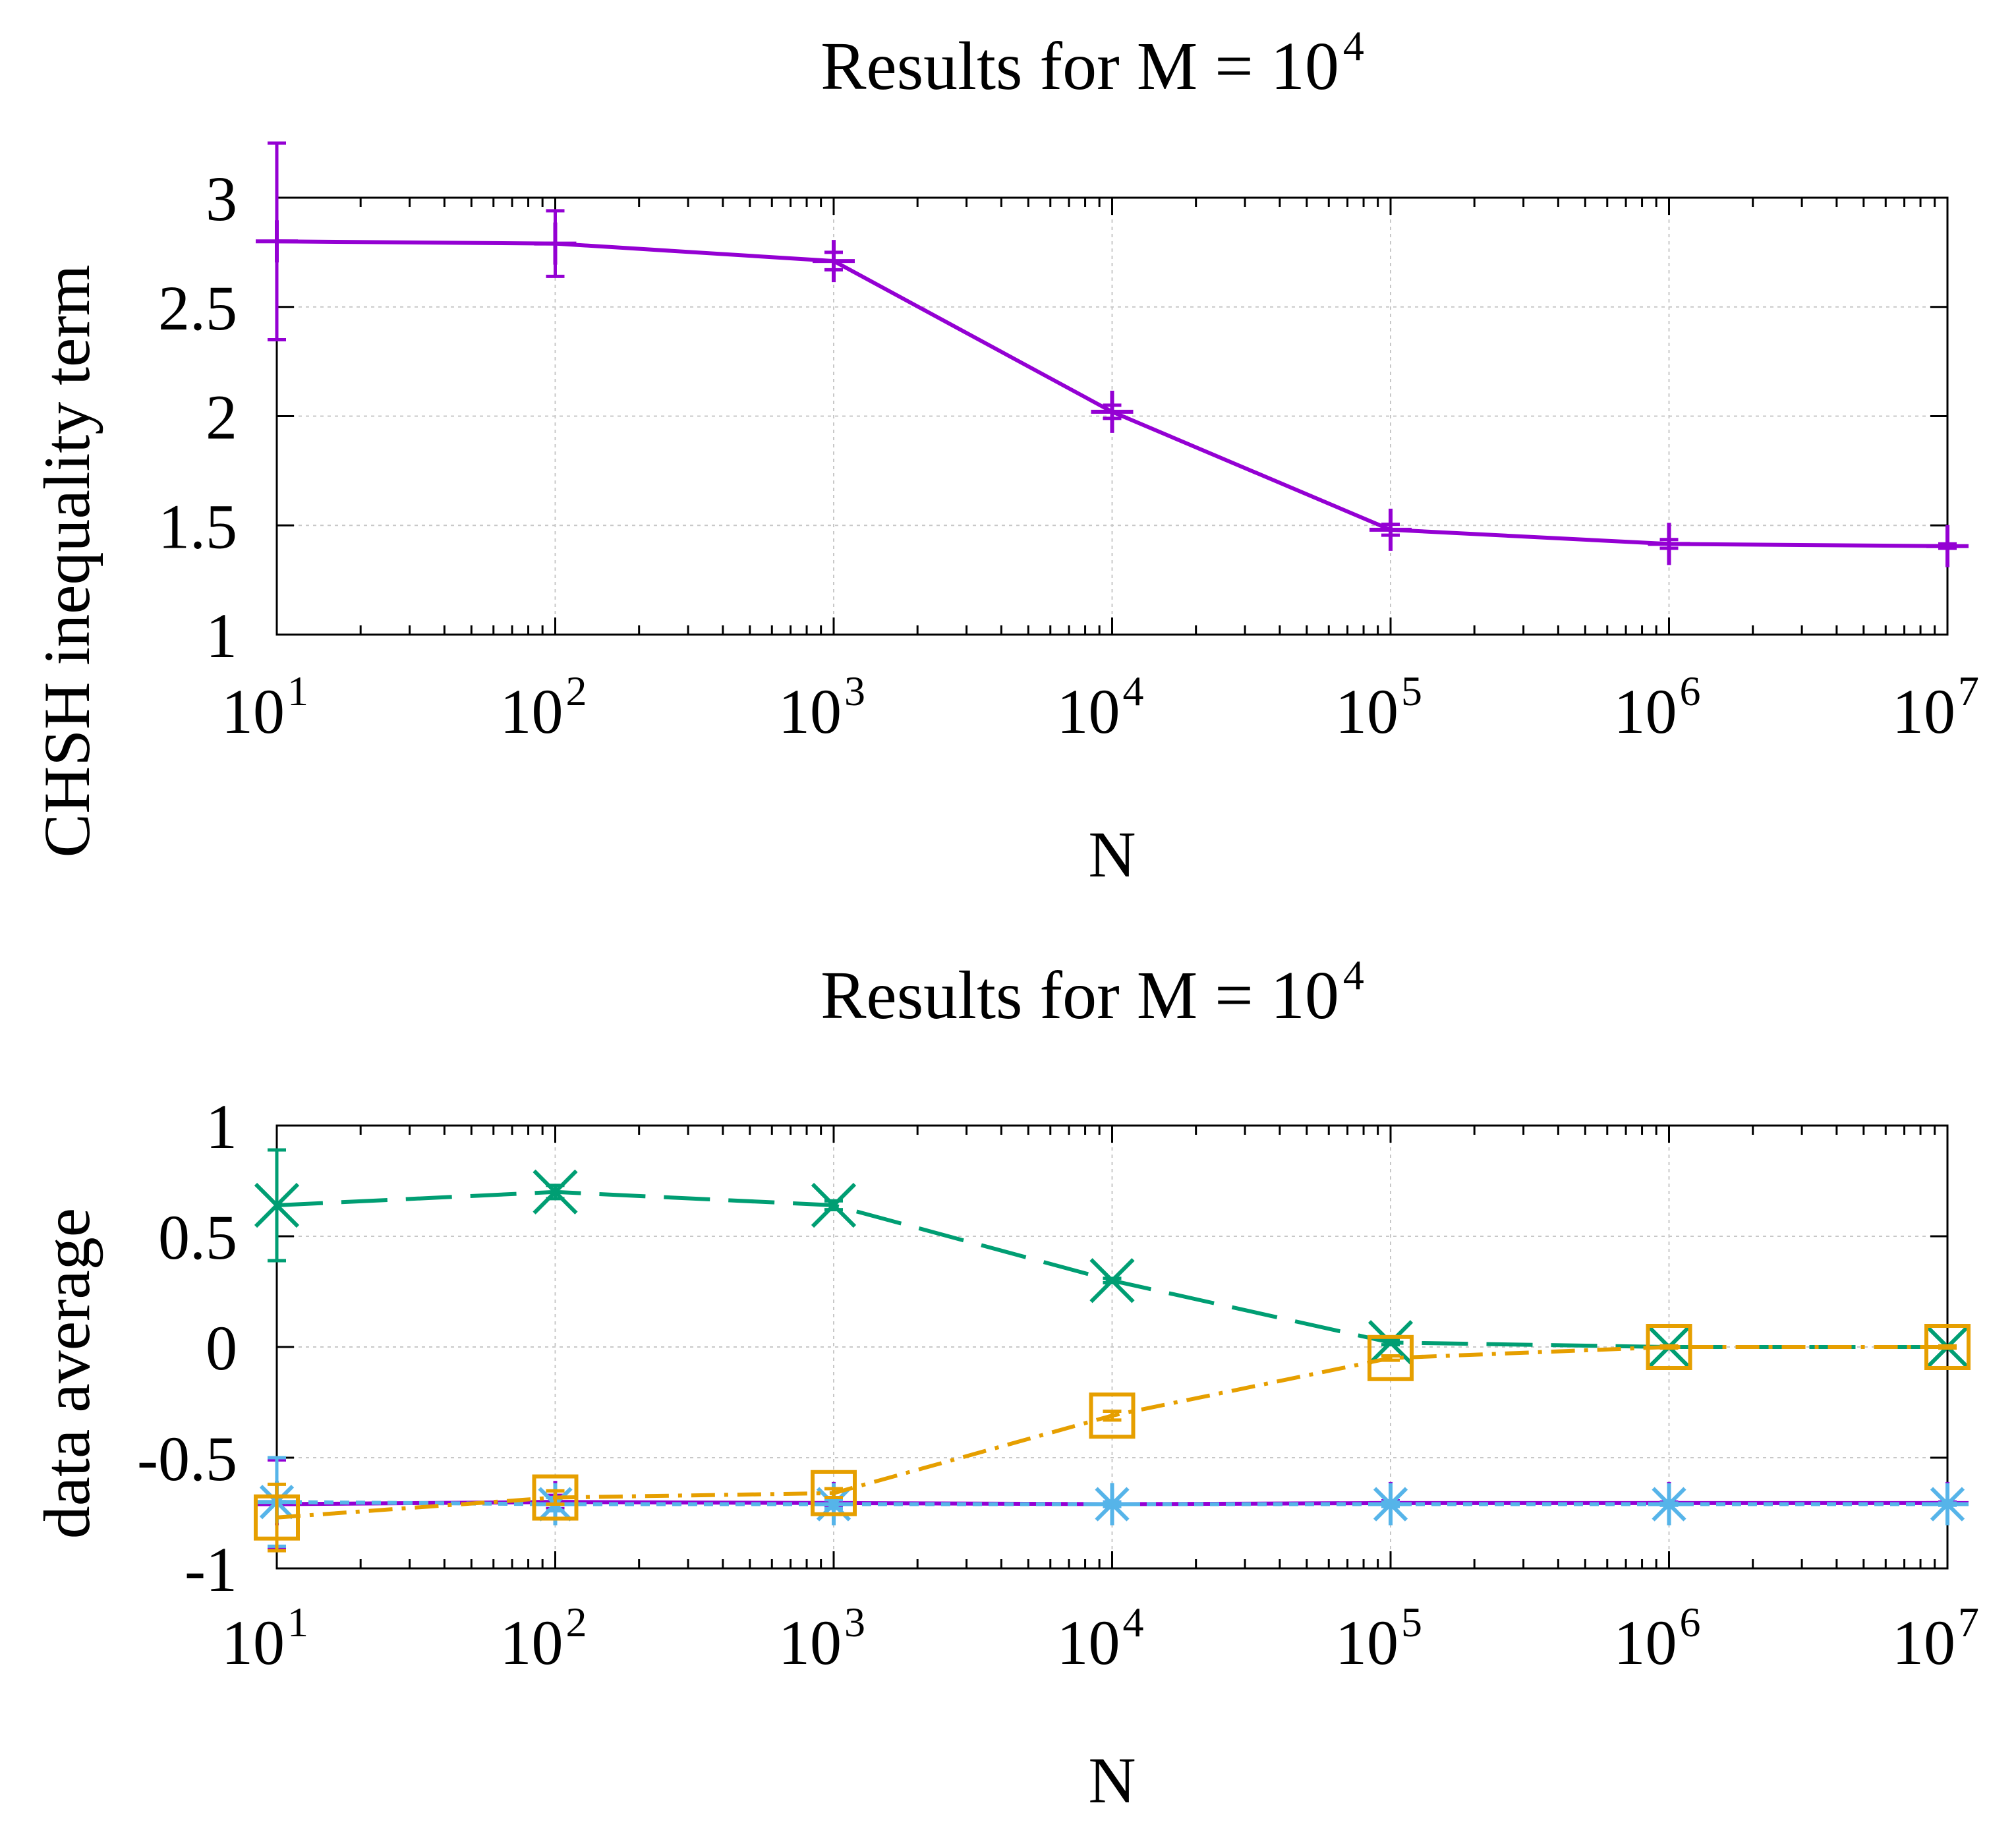 The width and height of the screenshot is (2016, 1832). I want to click on y-tick-label: 0.5, so click(197, 1237).